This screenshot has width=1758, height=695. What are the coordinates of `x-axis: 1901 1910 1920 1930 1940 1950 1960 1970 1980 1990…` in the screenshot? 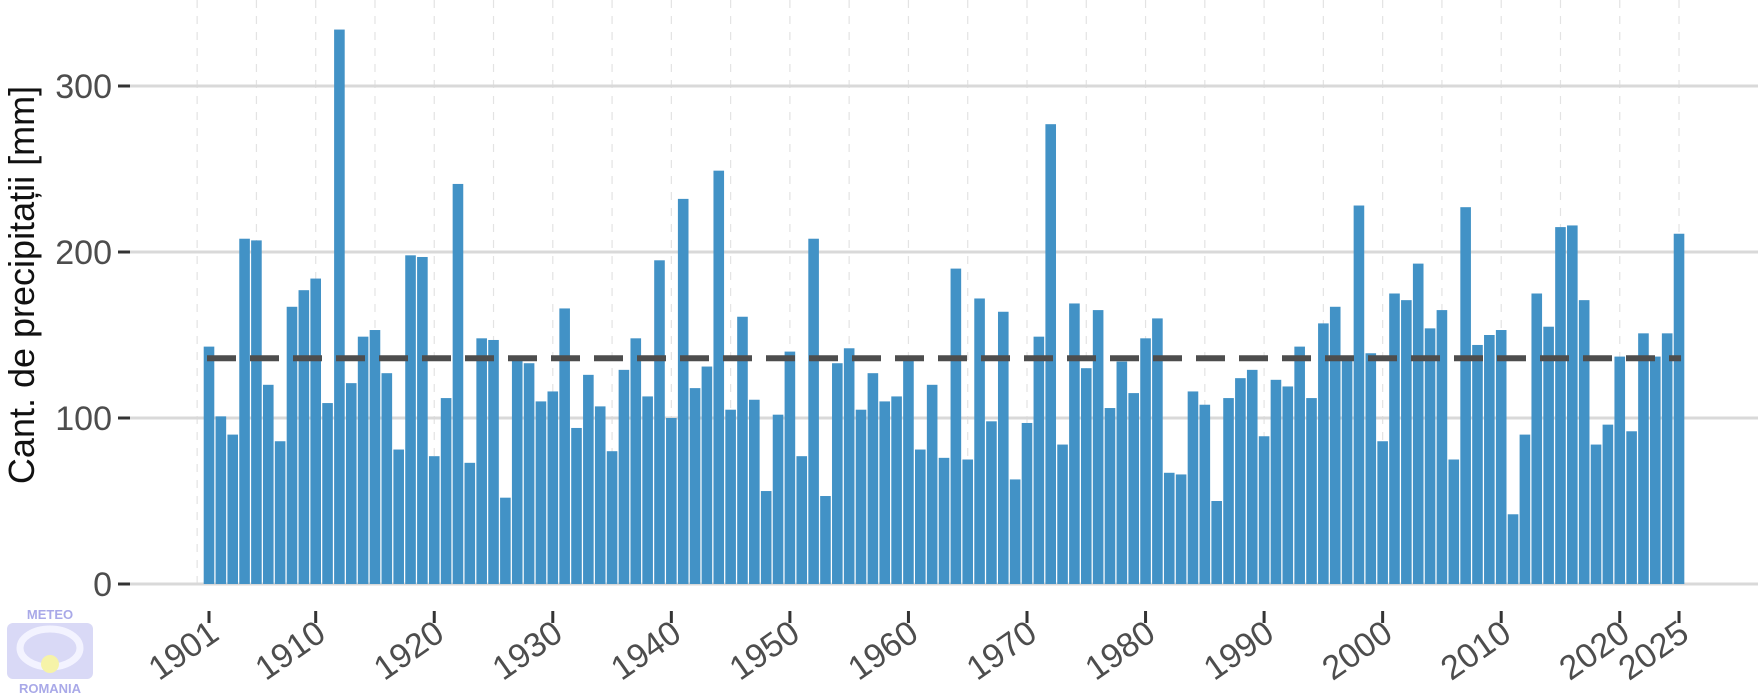 It's located at (919, 649).